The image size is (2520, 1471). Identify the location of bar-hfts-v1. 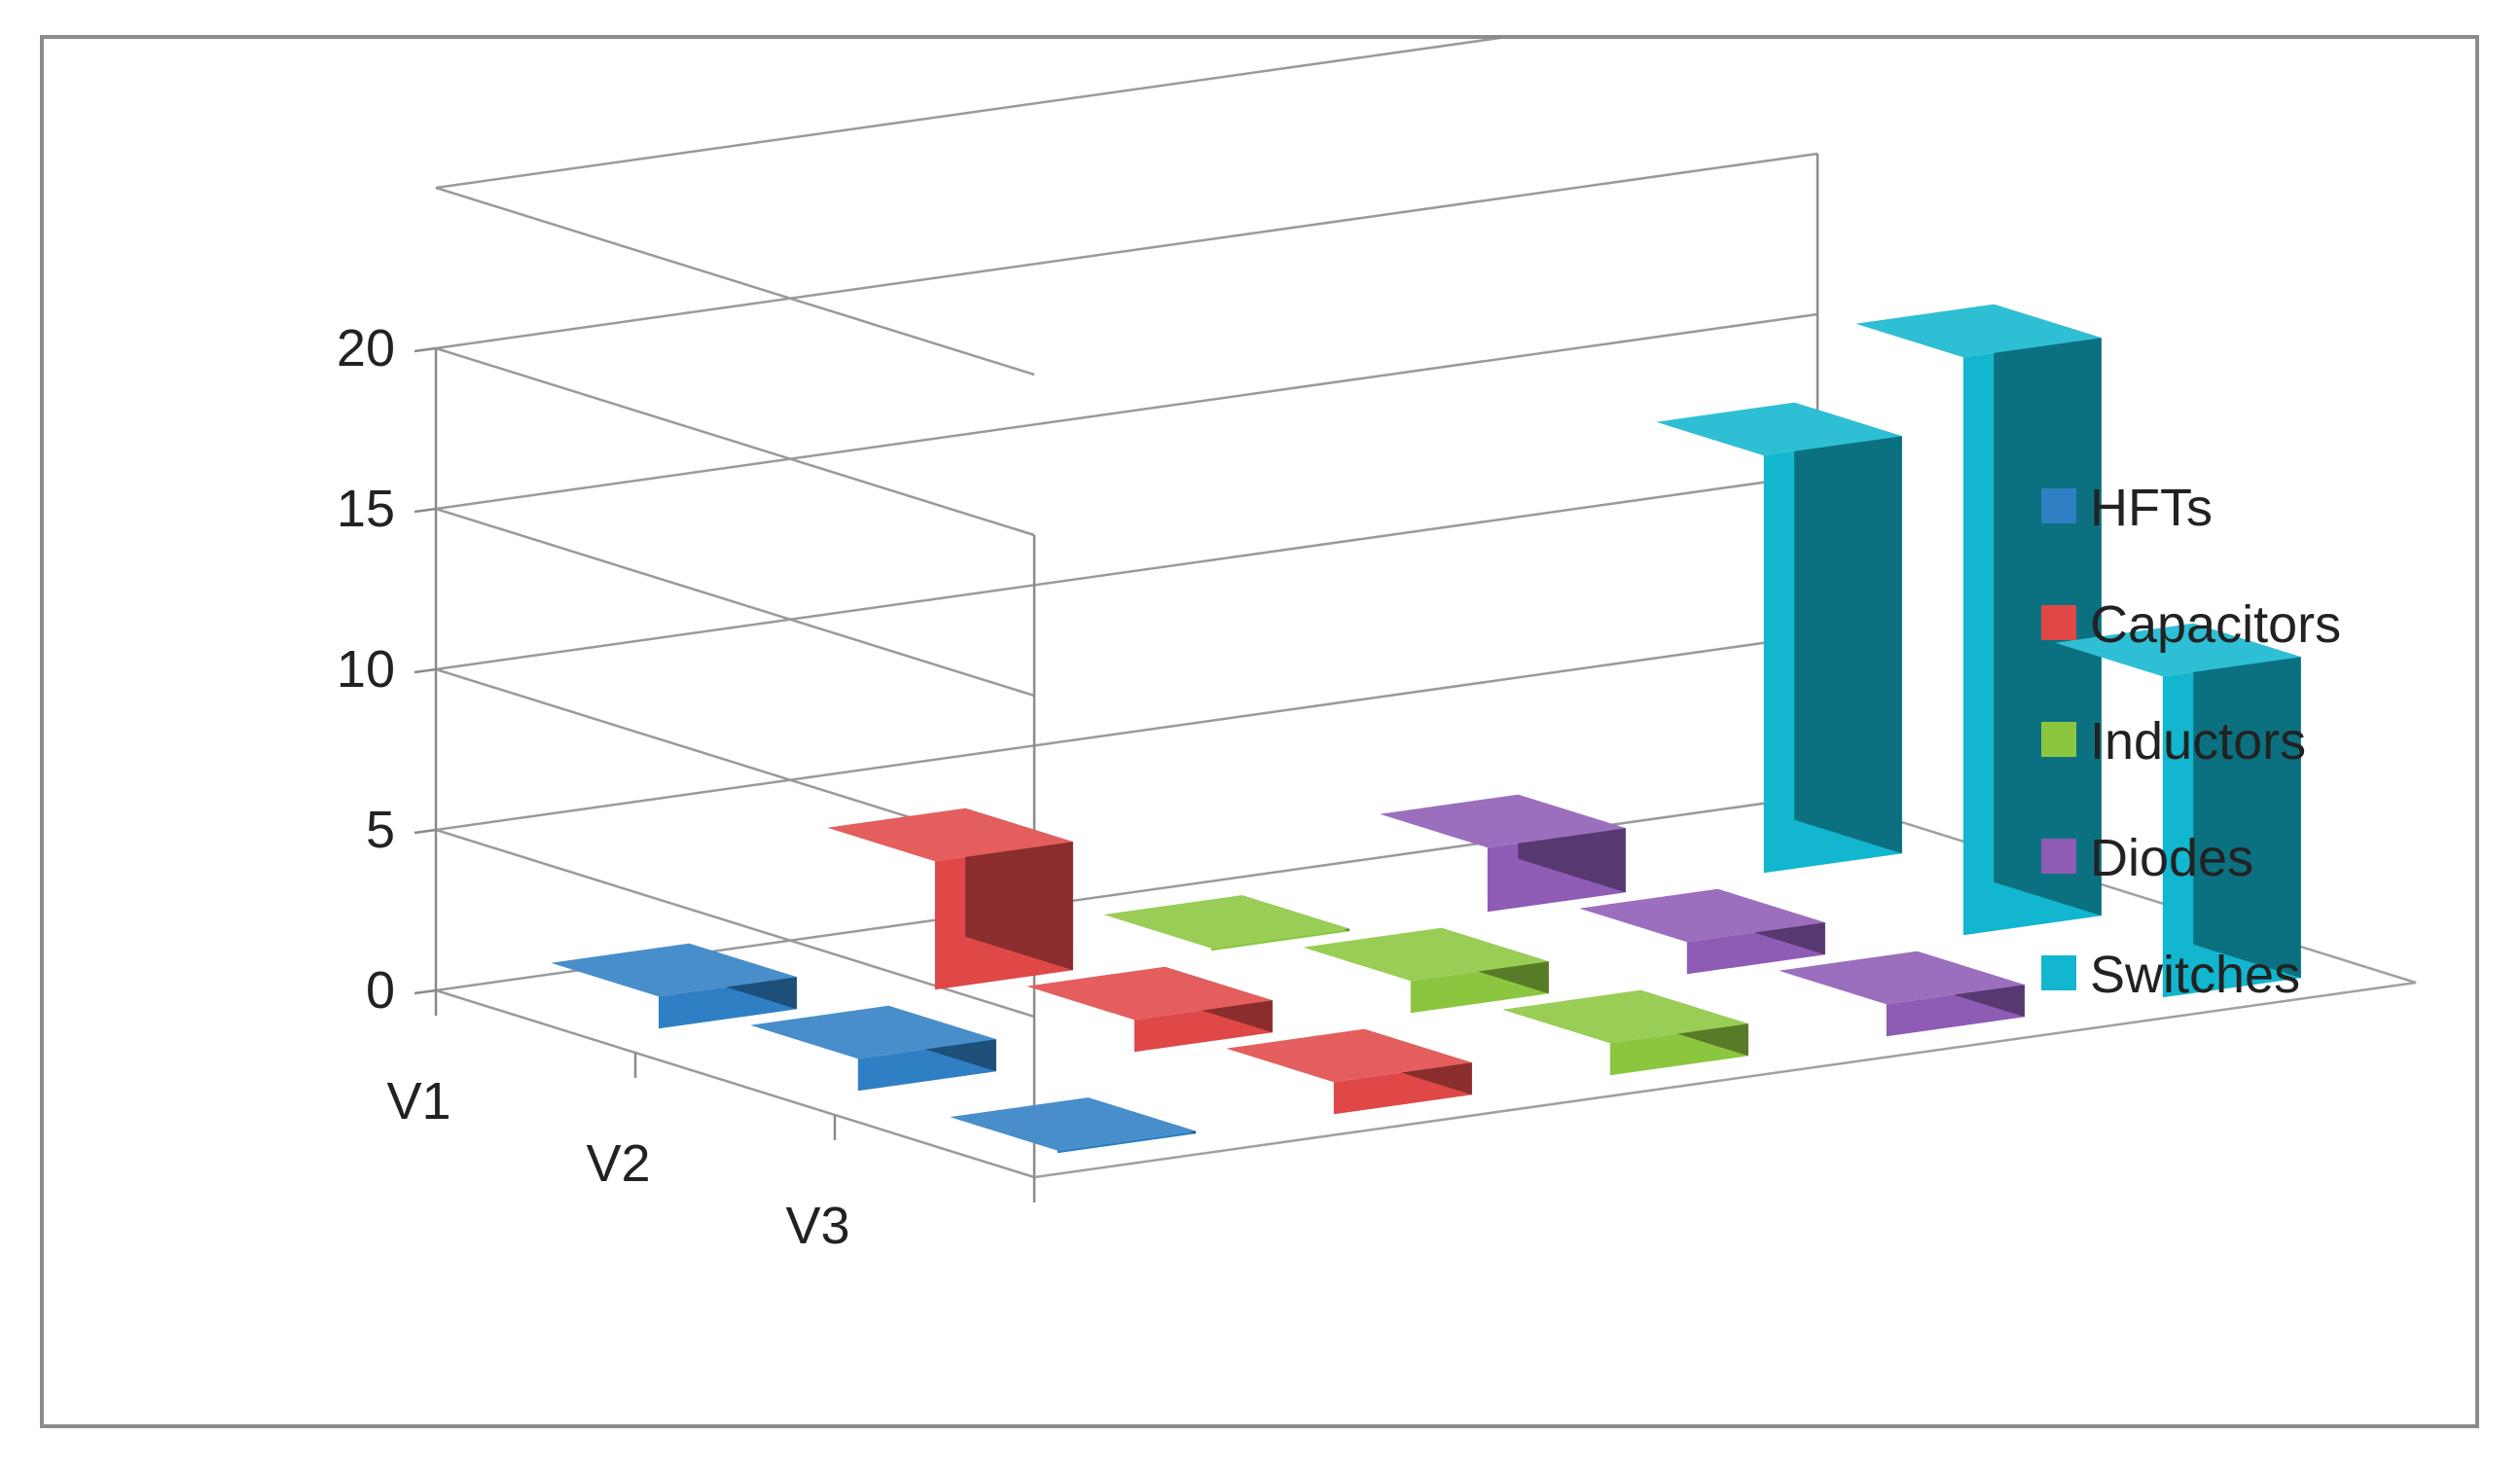
(674, 986).